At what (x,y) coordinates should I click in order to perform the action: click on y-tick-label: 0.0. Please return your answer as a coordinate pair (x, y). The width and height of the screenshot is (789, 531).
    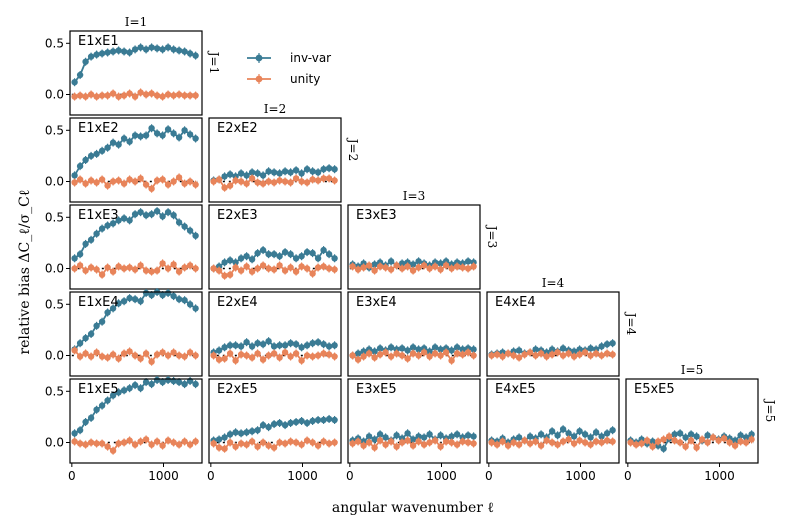
    Looking at the image, I should click on (54, 269).